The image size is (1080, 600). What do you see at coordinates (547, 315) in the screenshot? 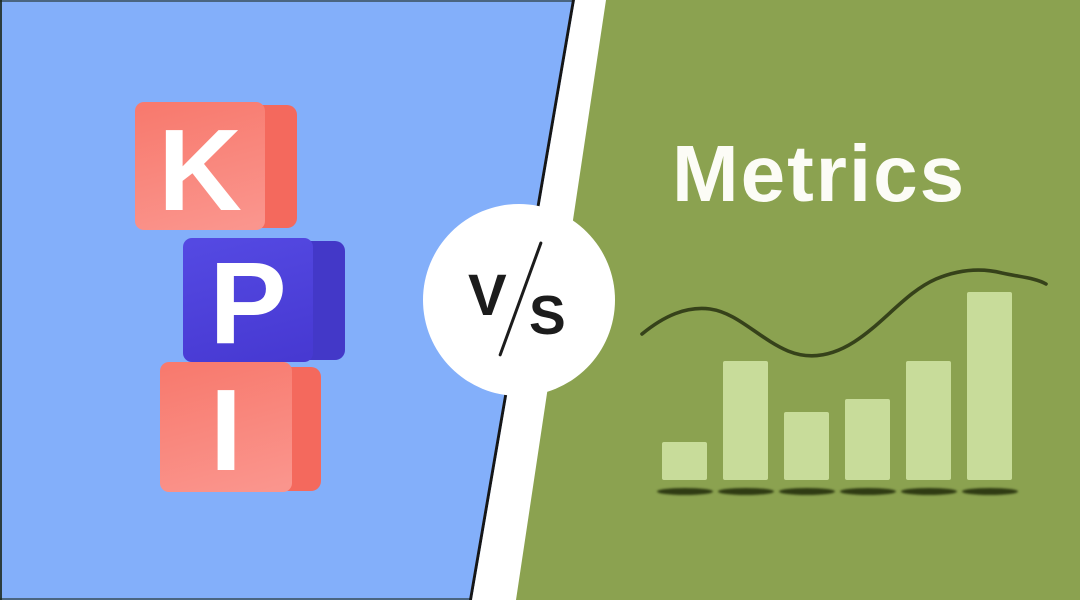
I see `vs-letter-s: S` at bounding box center [547, 315].